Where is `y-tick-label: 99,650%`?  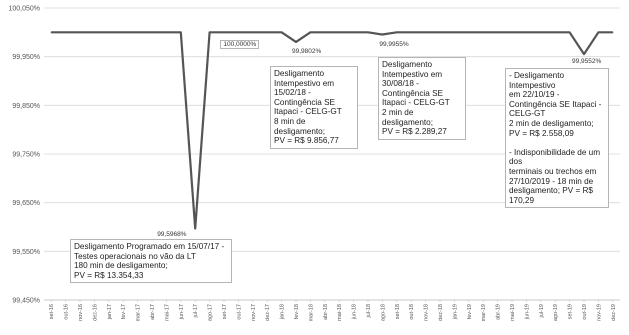
y-tick-label: 99,650% is located at coordinates (26, 203).